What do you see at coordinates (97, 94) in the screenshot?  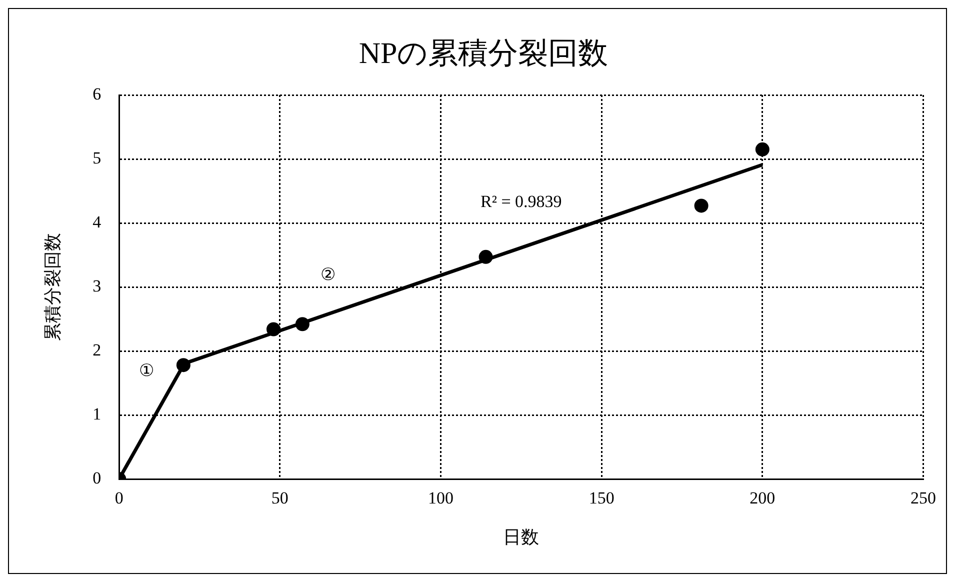 I see `y-tick-label: 6` at bounding box center [97, 94].